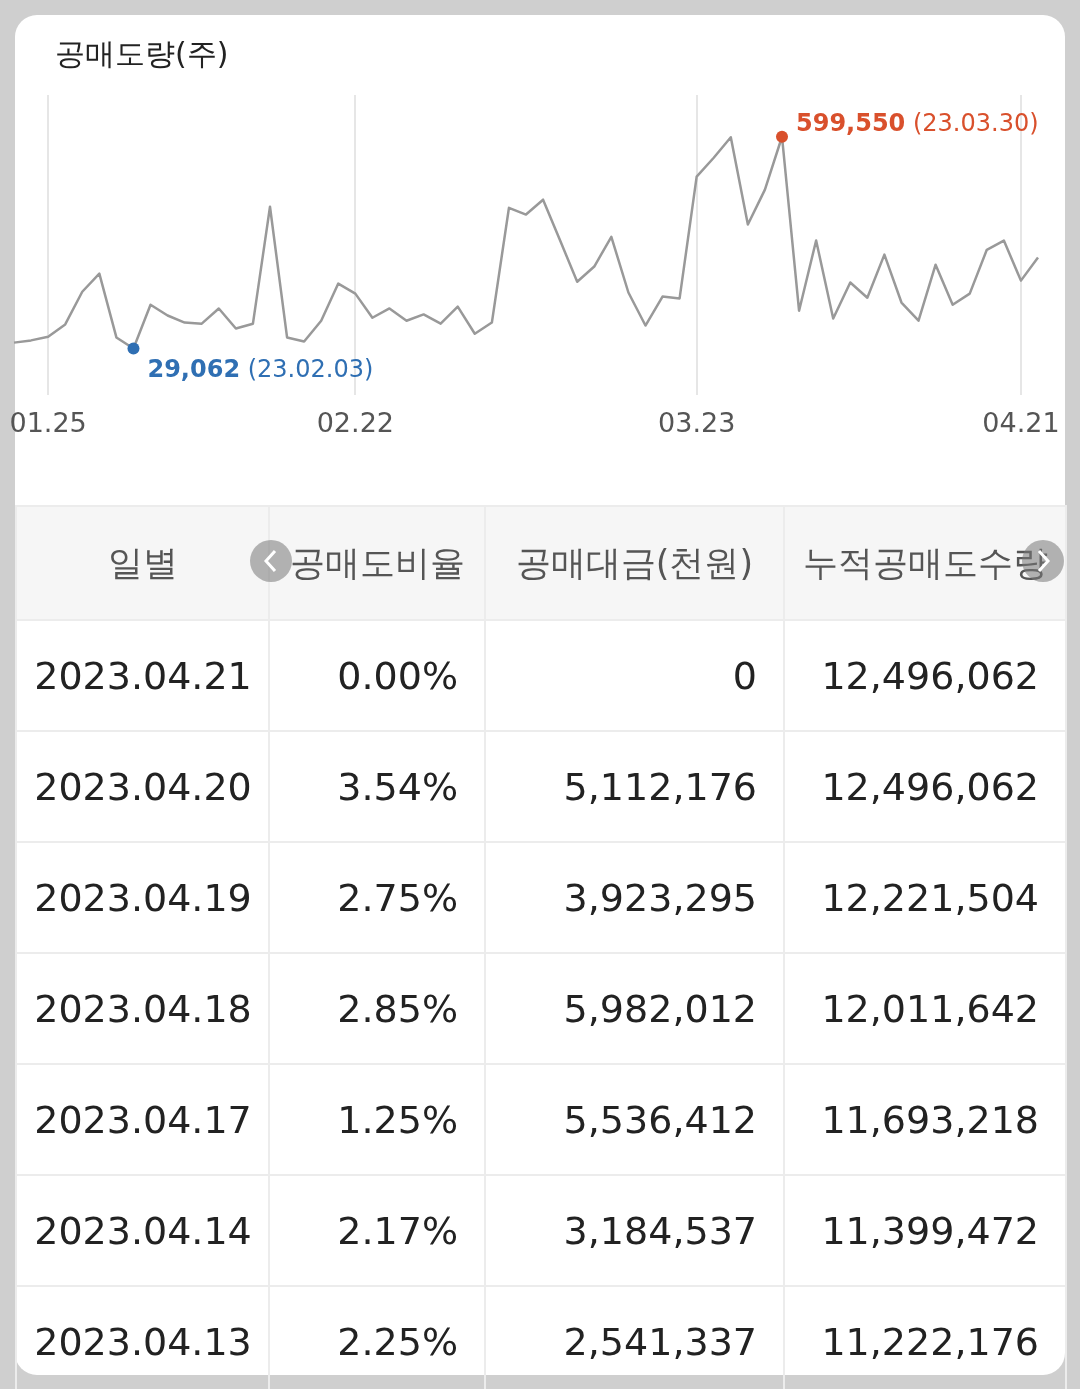 Image resolution: width=1080 pixels, height=1389 pixels. Describe the element at coordinates (143, 1008) in the screenshot. I see `text: 2023.04.18` at that location.